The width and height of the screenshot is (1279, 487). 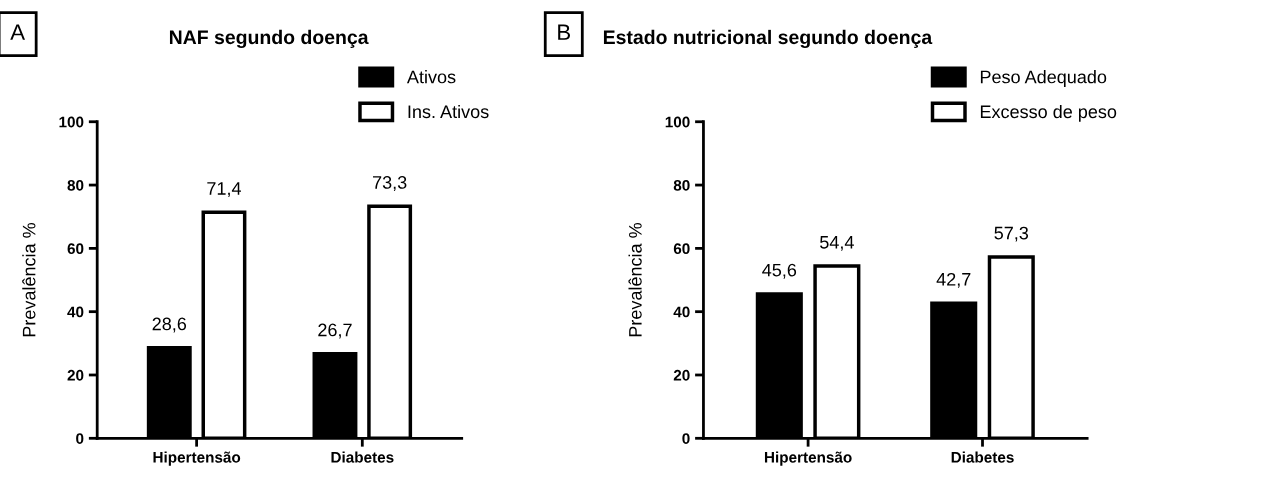 I want to click on data-label: 71,4, so click(x=224, y=189).